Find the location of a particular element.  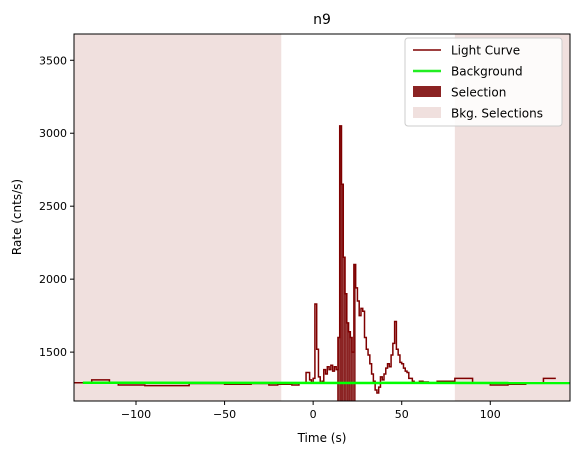

legend-label: Bkg. Selections is located at coordinates (497, 114).